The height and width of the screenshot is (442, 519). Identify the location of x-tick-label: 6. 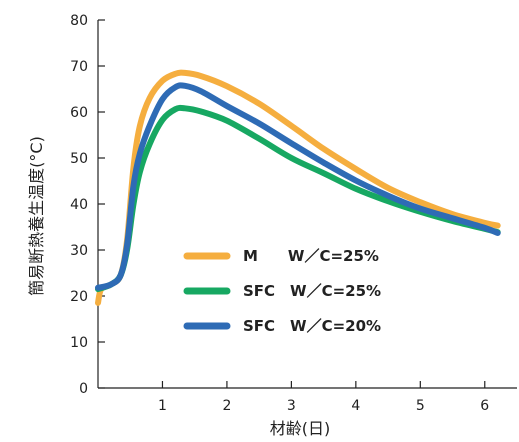
(484, 406).